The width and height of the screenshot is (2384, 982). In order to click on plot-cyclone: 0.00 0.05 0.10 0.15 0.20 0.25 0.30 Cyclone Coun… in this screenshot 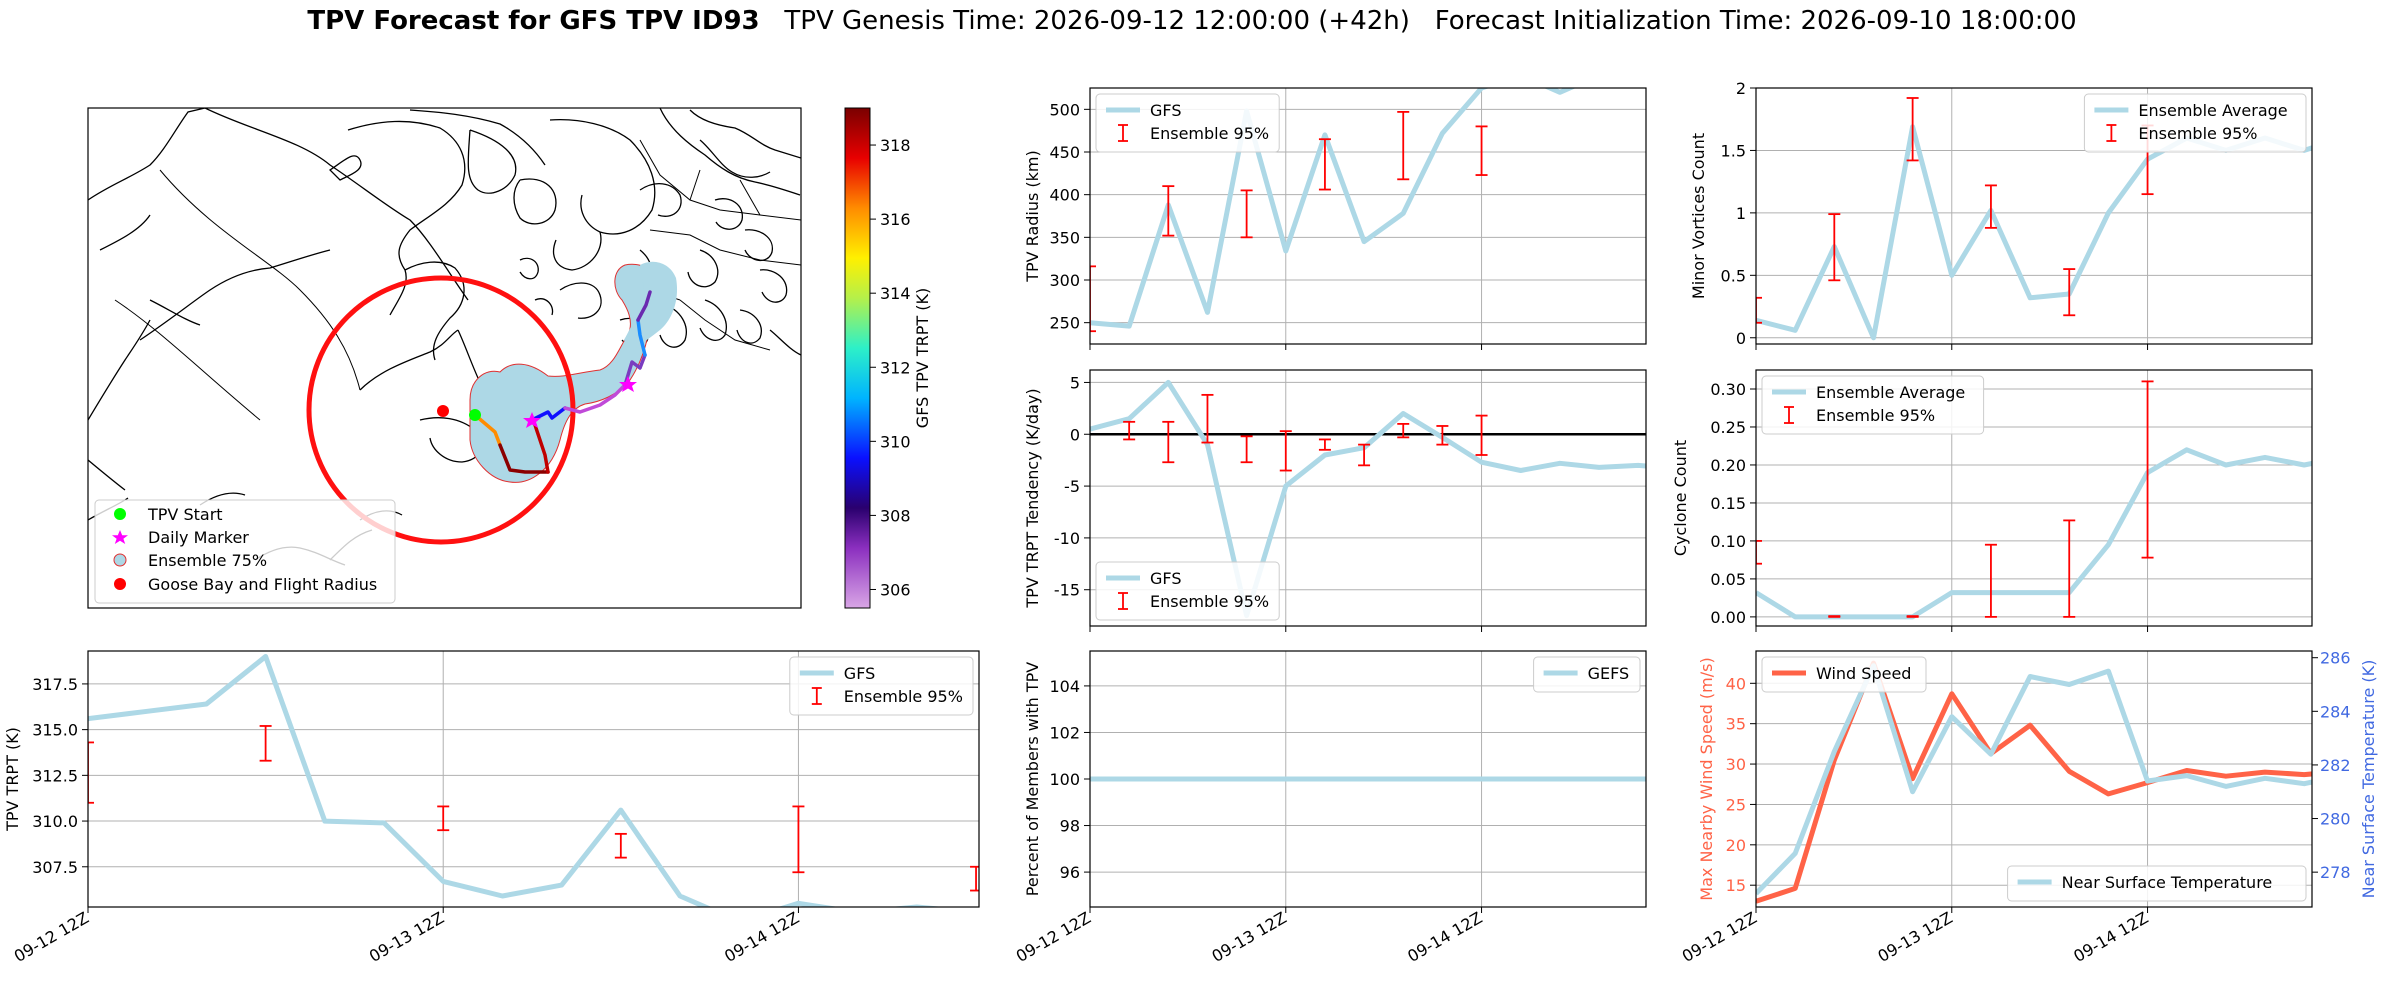, I will do `click(1992, 500)`.